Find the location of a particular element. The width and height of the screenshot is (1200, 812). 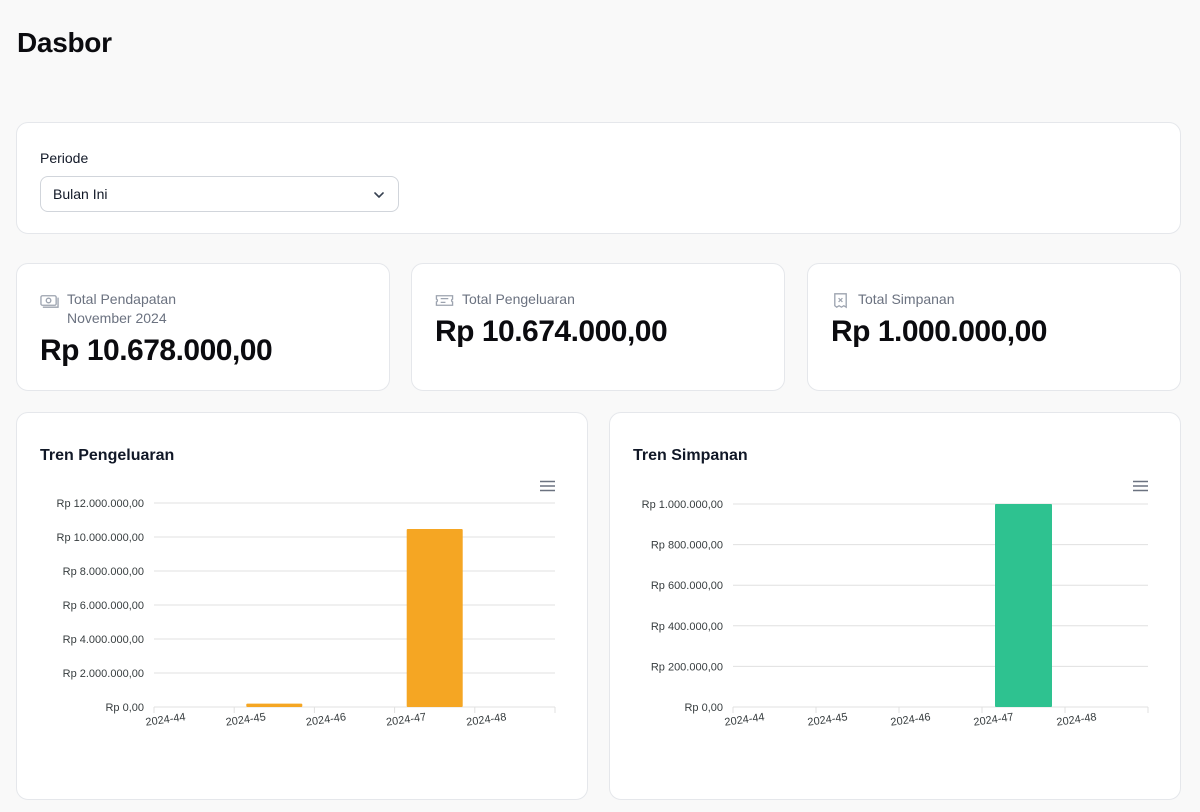

stat-label: Total Pengeluaran is located at coordinates (518, 299).